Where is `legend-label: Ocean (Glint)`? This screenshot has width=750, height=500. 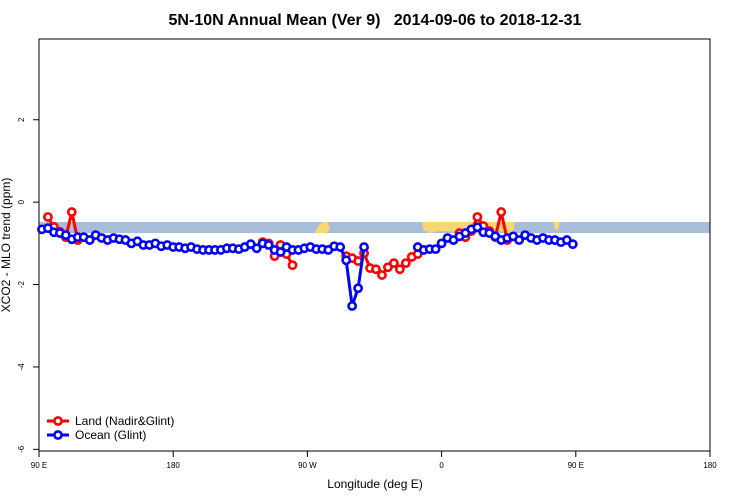
legend-label: Ocean (Glint) is located at coordinates (110, 435).